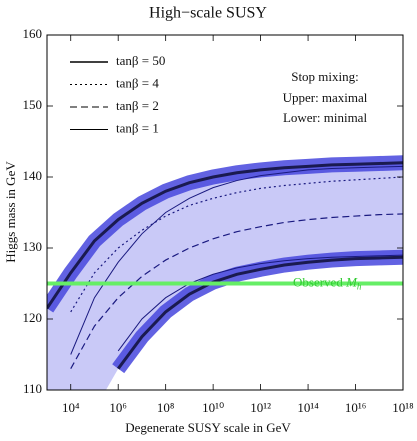 Image resolution: width=417 pixels, height=441 pixels. I want to click on chart-title: High−scale SUSY, so click(208, 13).